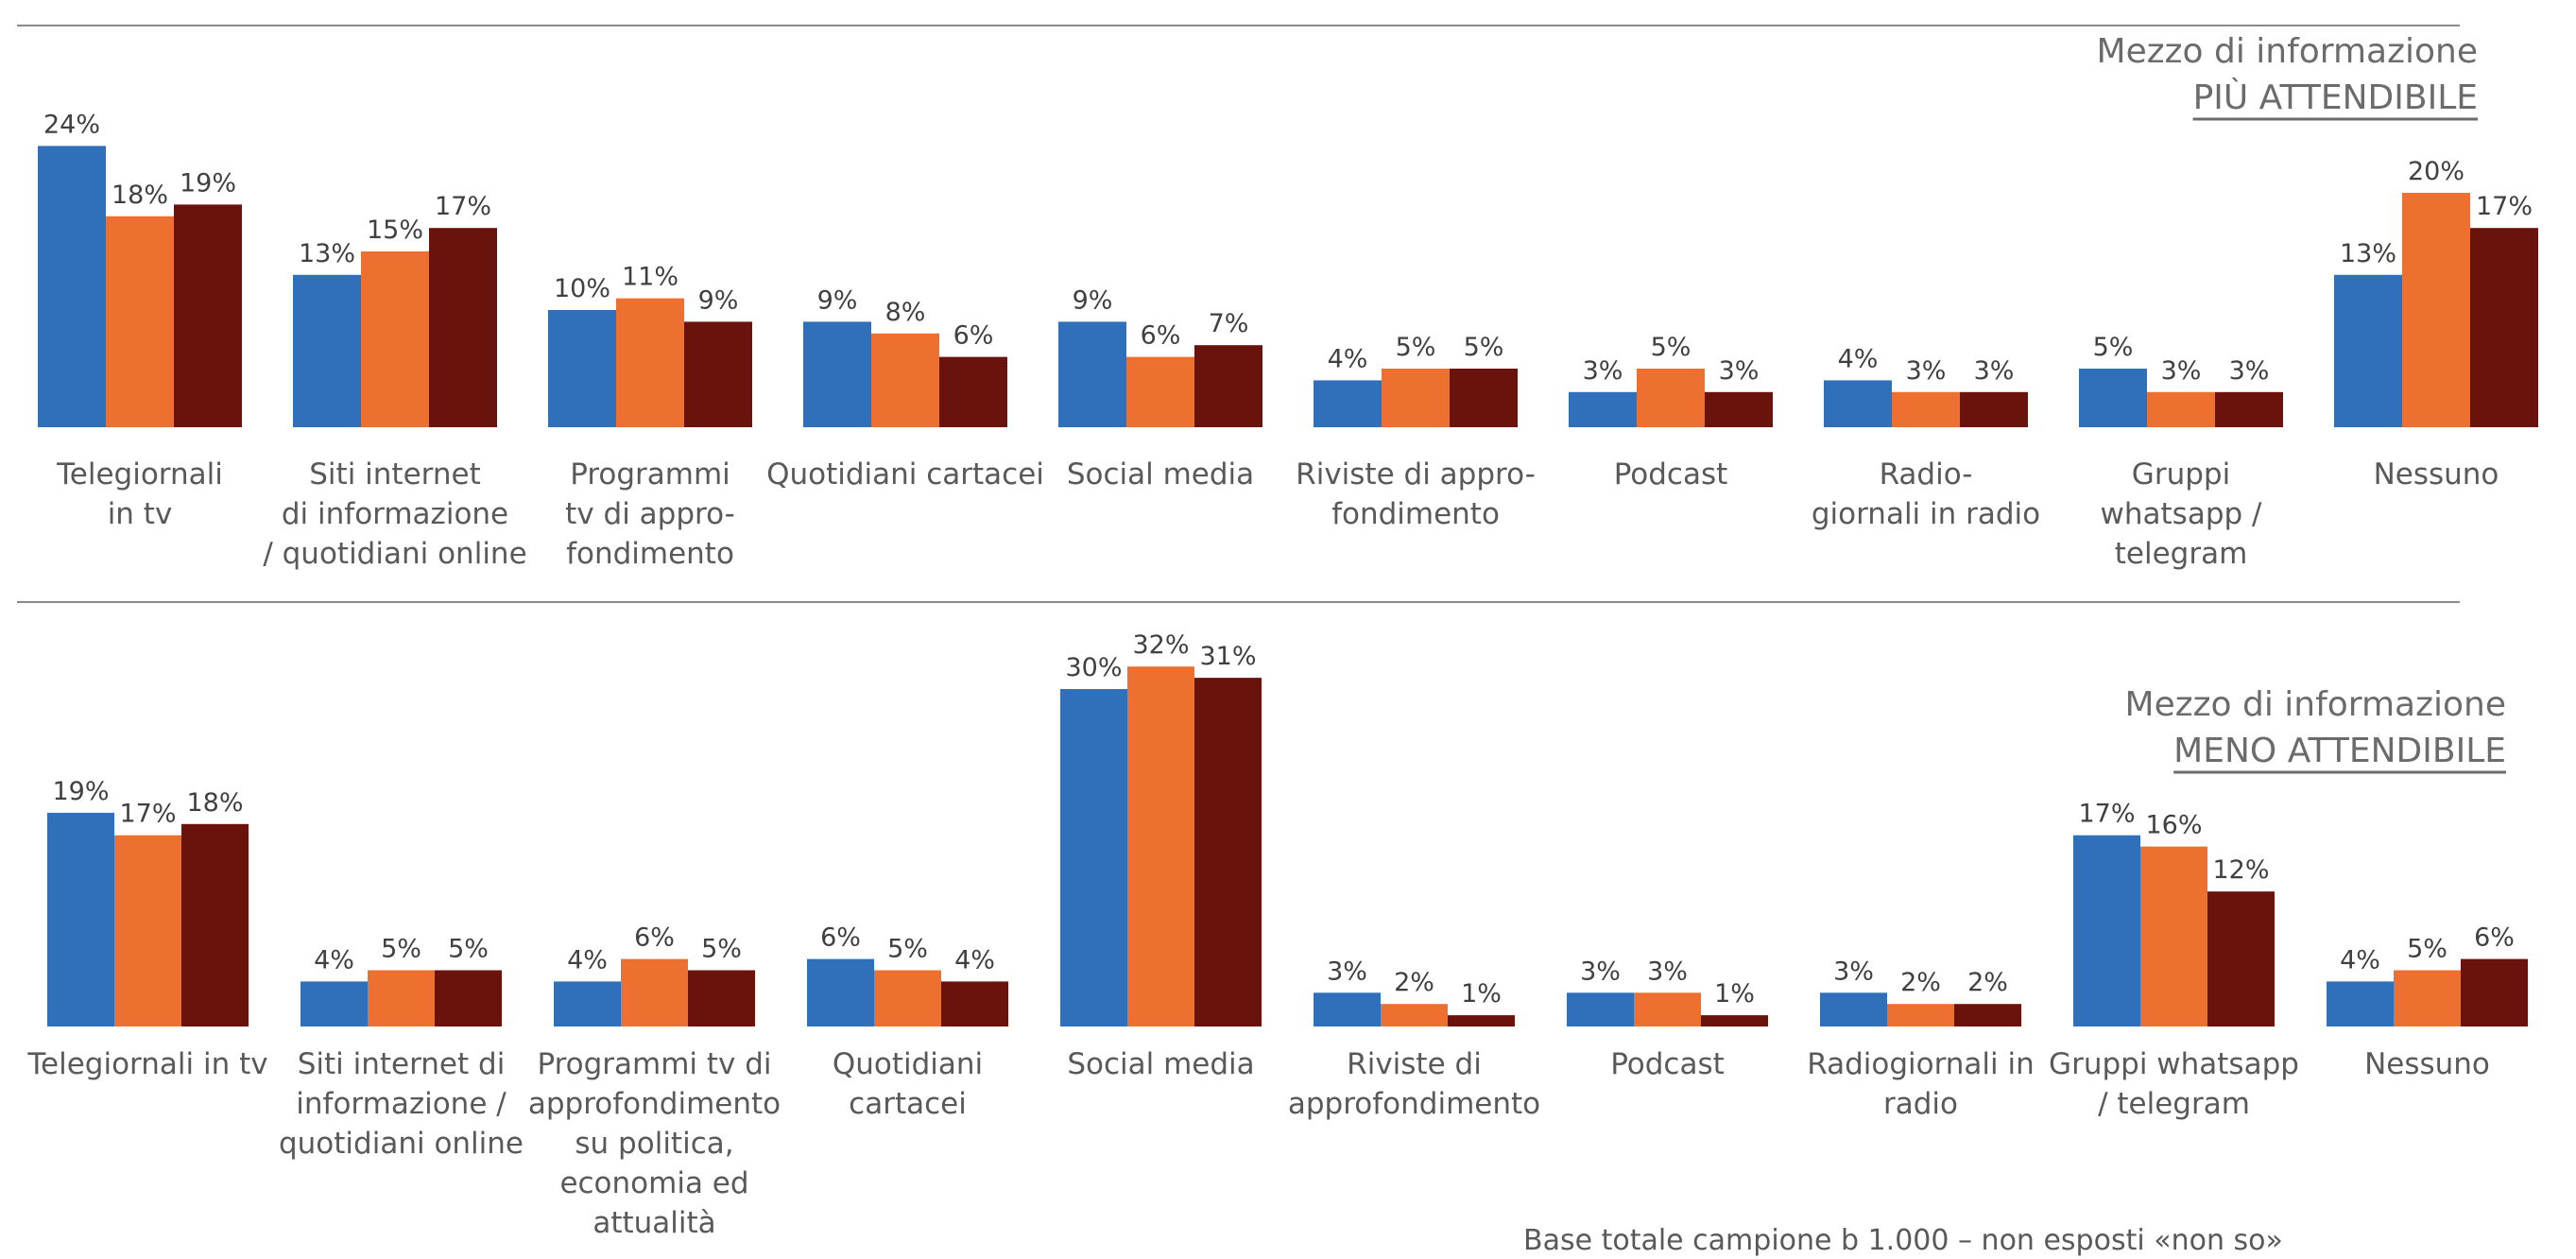  Describe the element at coordinates (147, 814) in the screenshot. I see `data-label: 17%` at that location.